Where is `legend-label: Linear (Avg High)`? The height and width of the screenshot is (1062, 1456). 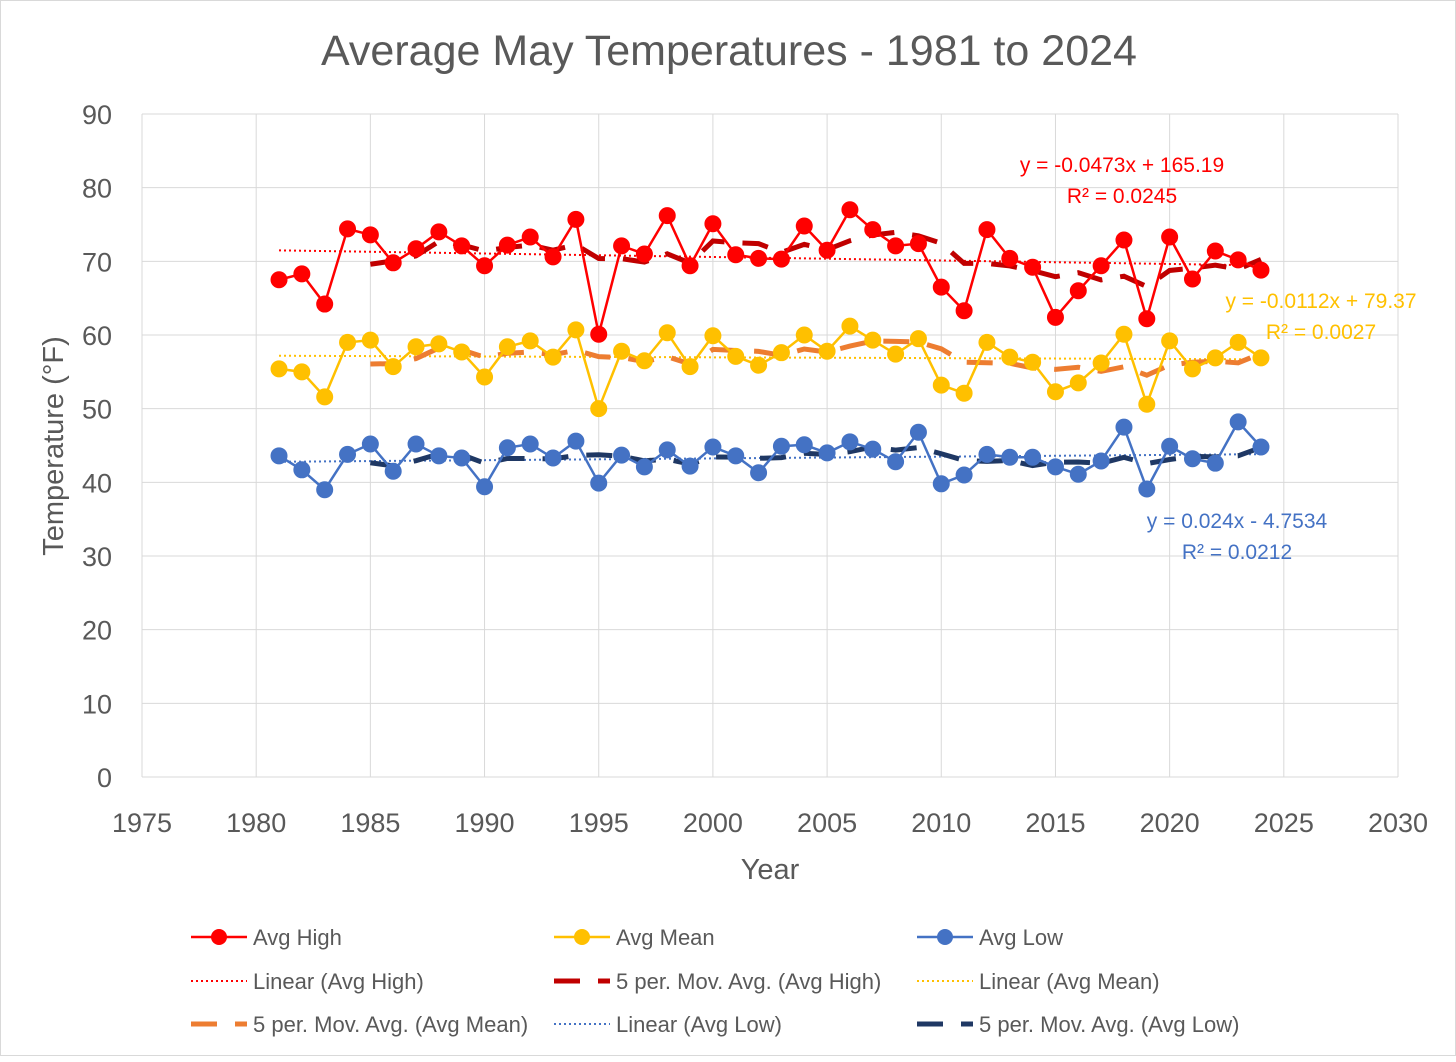
legend-label: Linear (Avg High) is located at coordinates (338, 981).